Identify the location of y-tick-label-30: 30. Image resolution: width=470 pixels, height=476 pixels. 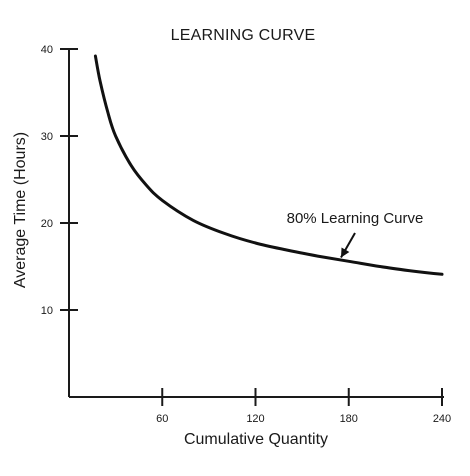
(47, 137).